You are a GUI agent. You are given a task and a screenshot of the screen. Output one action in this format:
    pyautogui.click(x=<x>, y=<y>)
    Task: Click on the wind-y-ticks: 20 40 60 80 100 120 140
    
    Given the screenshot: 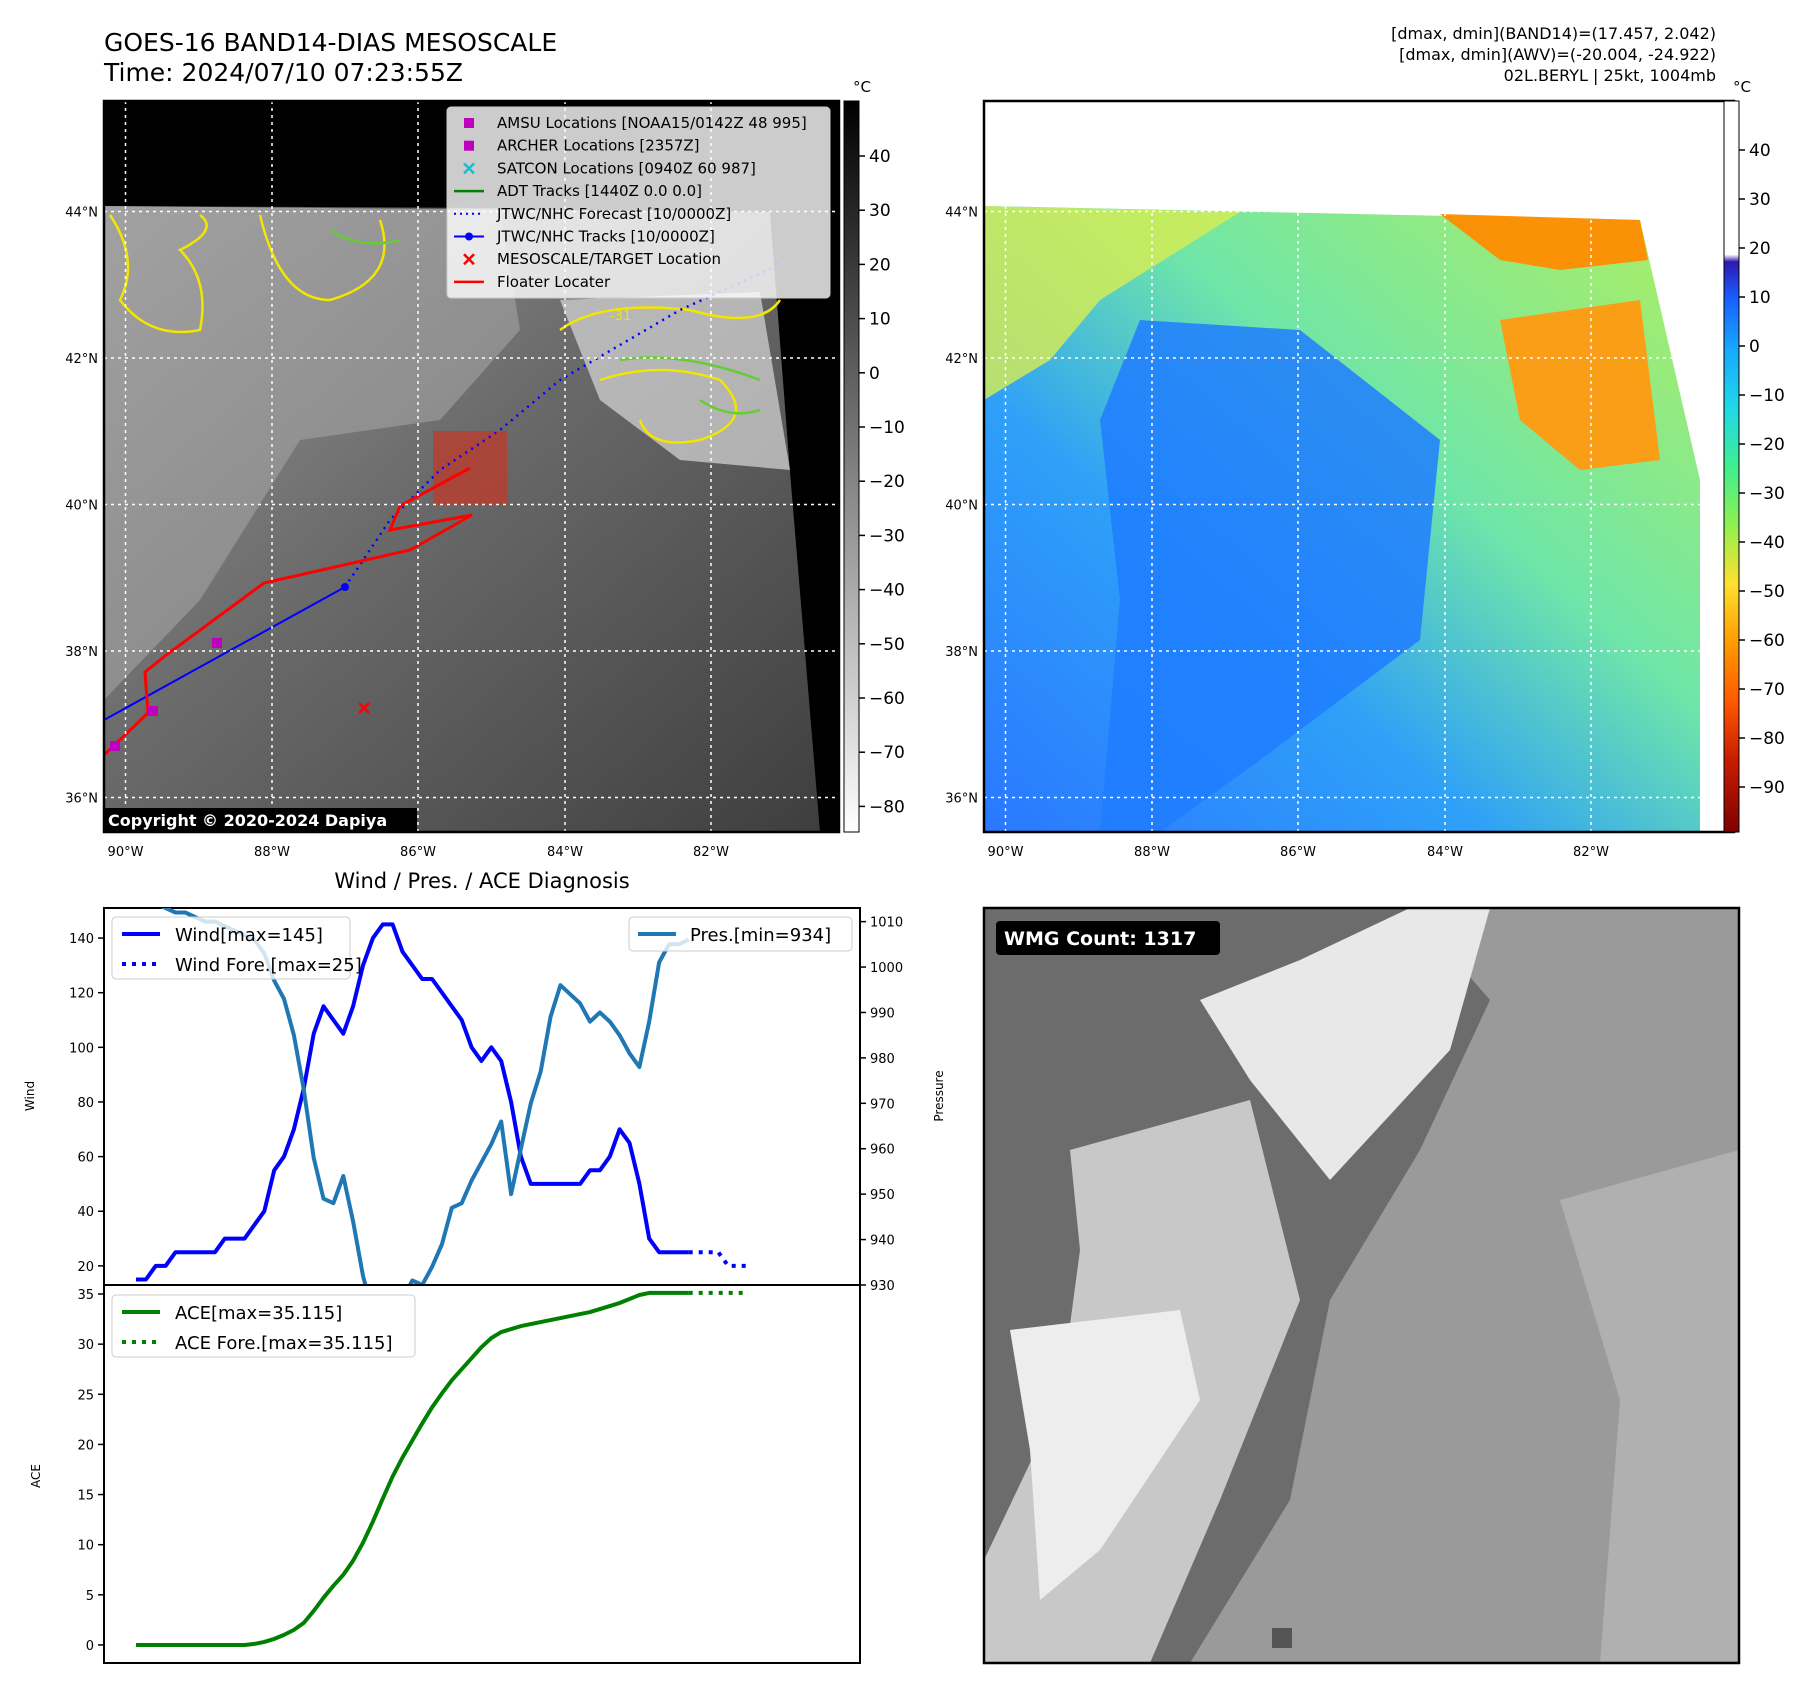 What is the action you would take?
    pyautogui.click(x=86, y=1103)
    